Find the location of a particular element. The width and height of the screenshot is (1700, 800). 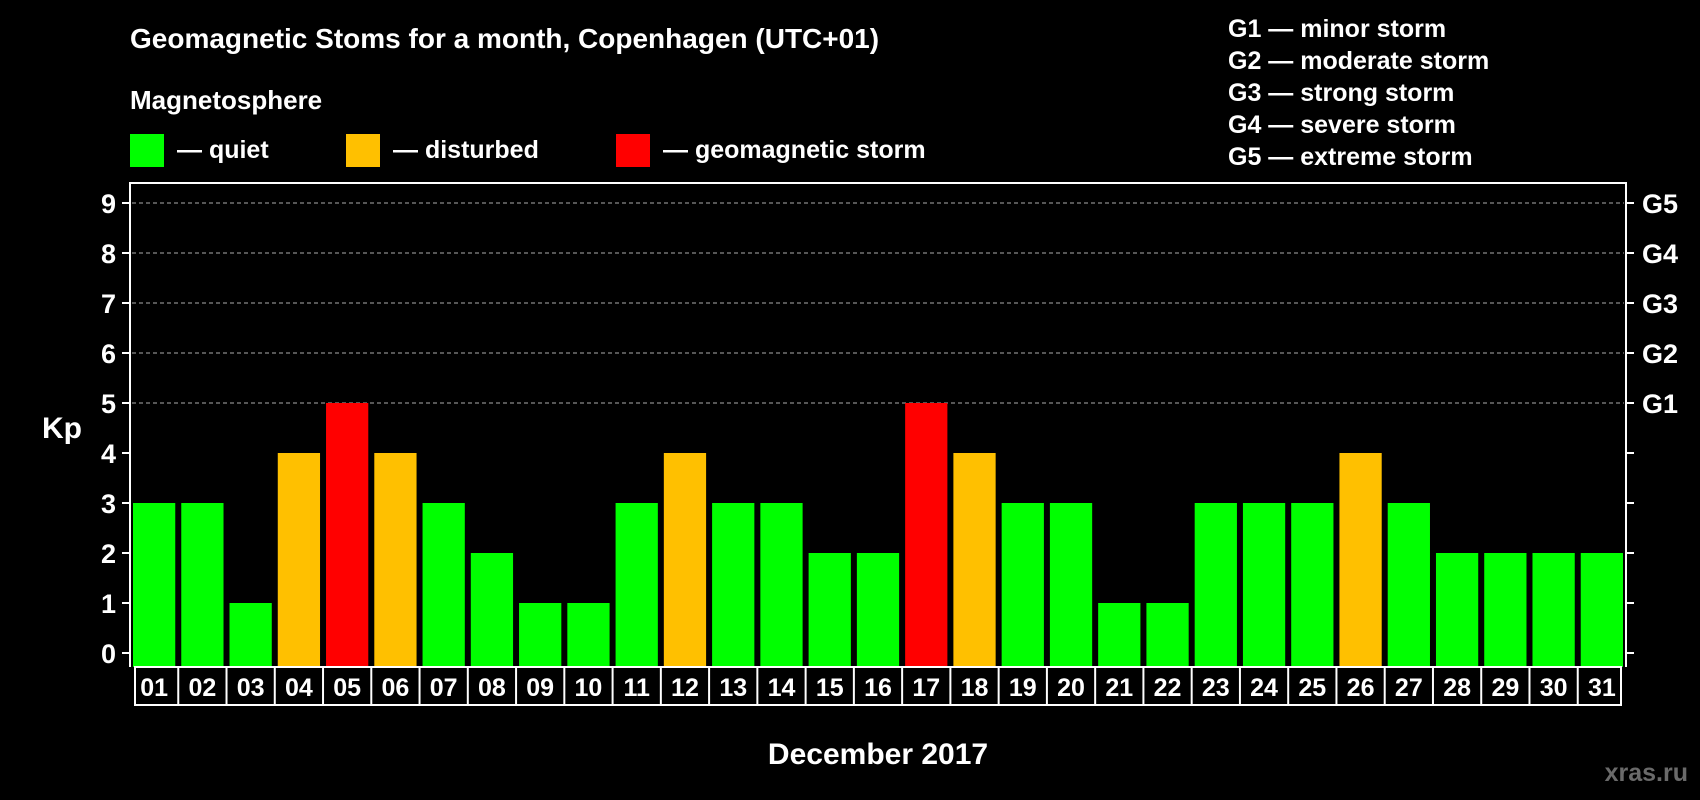

x-tick-label: 04 is located at coordinates (299, 688).